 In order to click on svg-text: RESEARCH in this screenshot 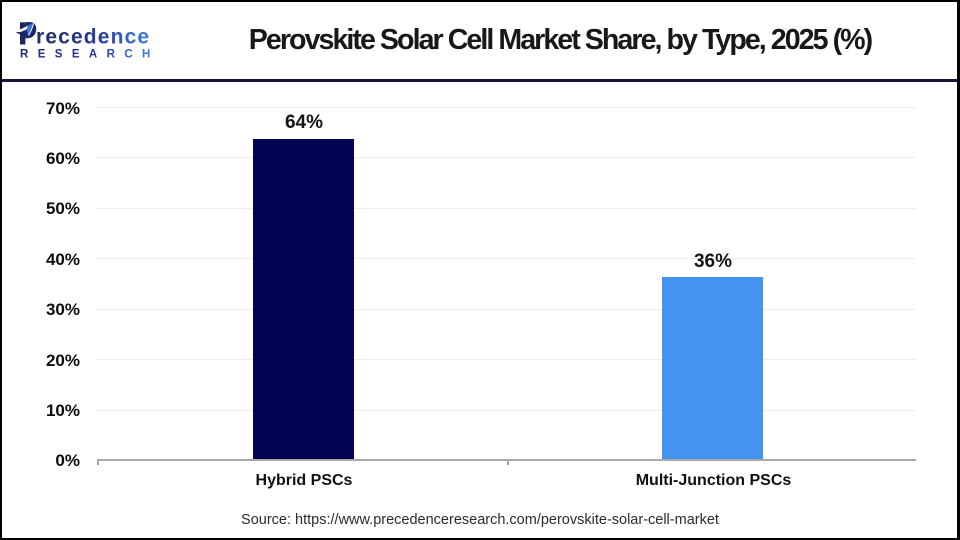, I will do `click(90, 55)`.